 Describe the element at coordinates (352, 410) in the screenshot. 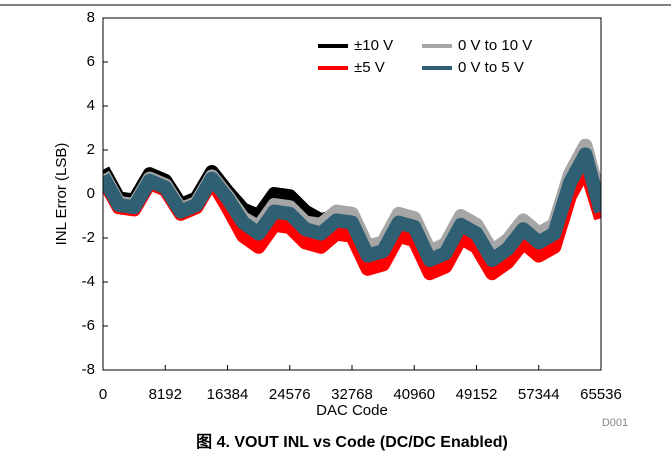

I see `x-axis-label: DAC Code` at that location.